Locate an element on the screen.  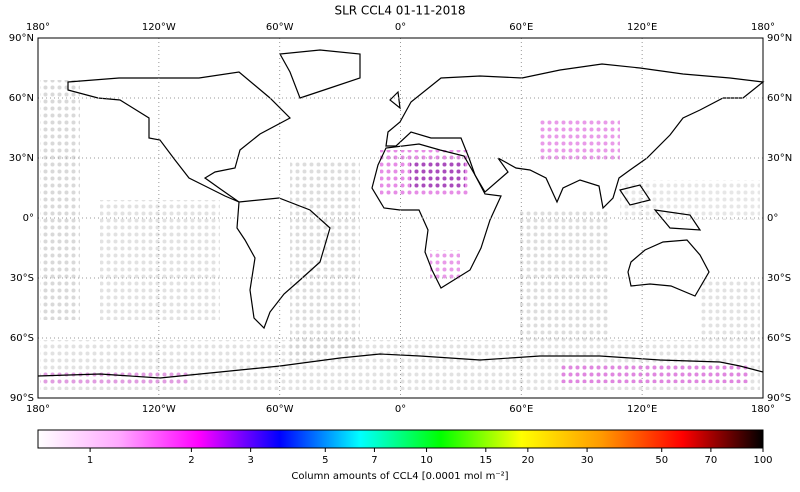
colorbar-tick-label: 10 is located at coordinates (426, 460).